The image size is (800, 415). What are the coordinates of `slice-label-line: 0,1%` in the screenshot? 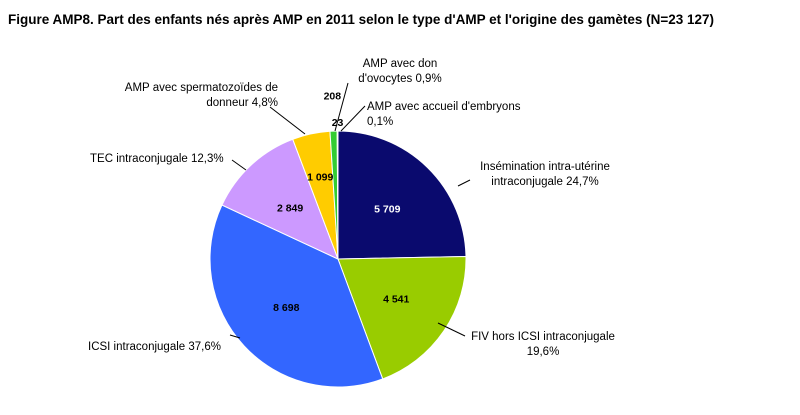 It's located at (380, 122).